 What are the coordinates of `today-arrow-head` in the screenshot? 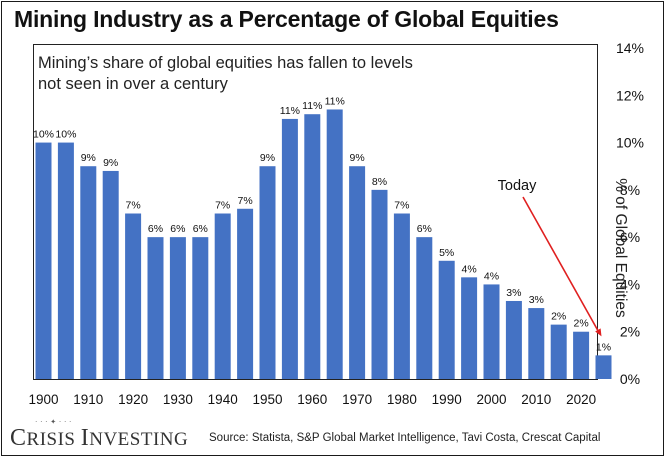 It's located at (598, 332).